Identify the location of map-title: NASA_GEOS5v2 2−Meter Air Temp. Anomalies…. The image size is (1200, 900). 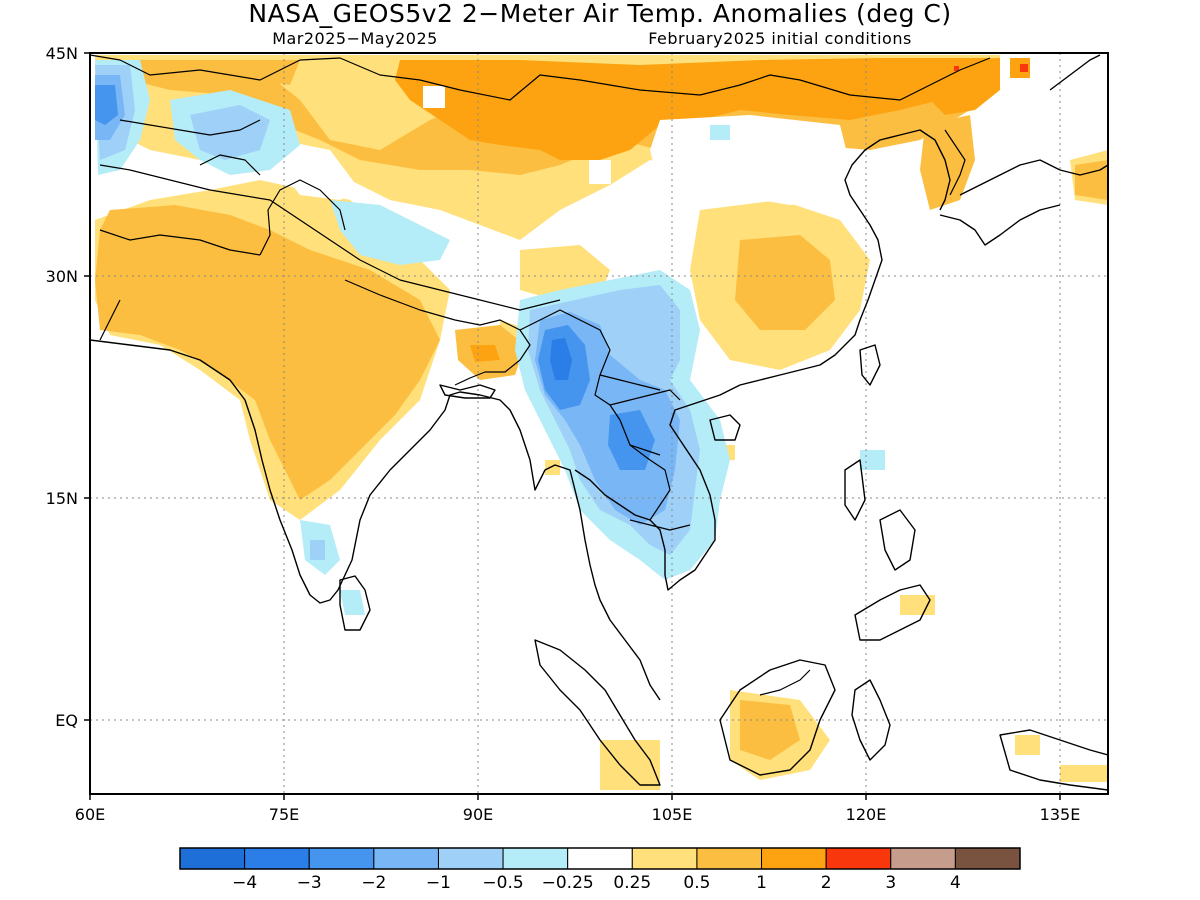
(599, 14).